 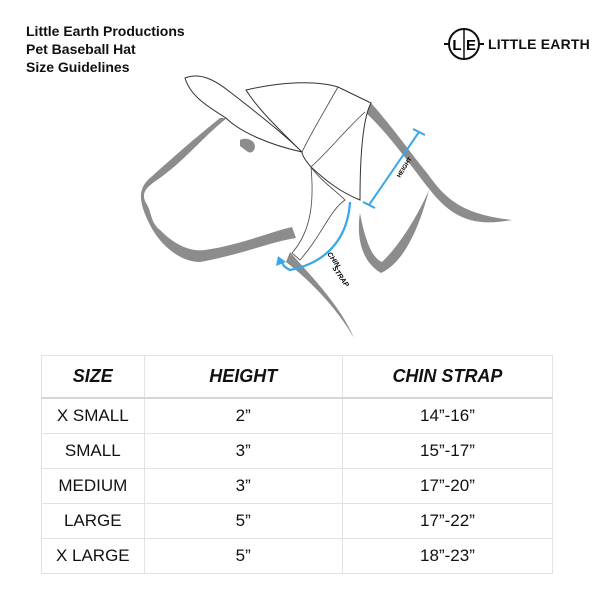 What do you see at coordinates (243, 415) in the screenshot?
I see `cell-height: 2”` at bounding box center [243, 415].